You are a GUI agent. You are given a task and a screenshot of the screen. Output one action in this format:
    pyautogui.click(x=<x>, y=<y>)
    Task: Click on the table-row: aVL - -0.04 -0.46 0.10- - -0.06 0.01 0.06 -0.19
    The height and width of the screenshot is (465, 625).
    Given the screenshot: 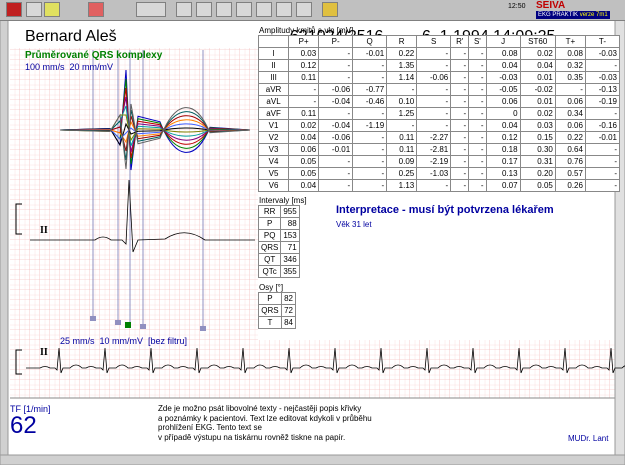 What is the action you would take?
    pyautogui.click(x=439, y=101)
    